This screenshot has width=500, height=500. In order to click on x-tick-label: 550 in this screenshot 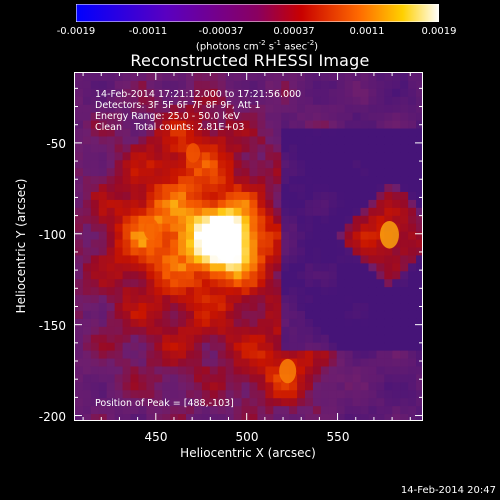, I will do `click(338, 437)`.